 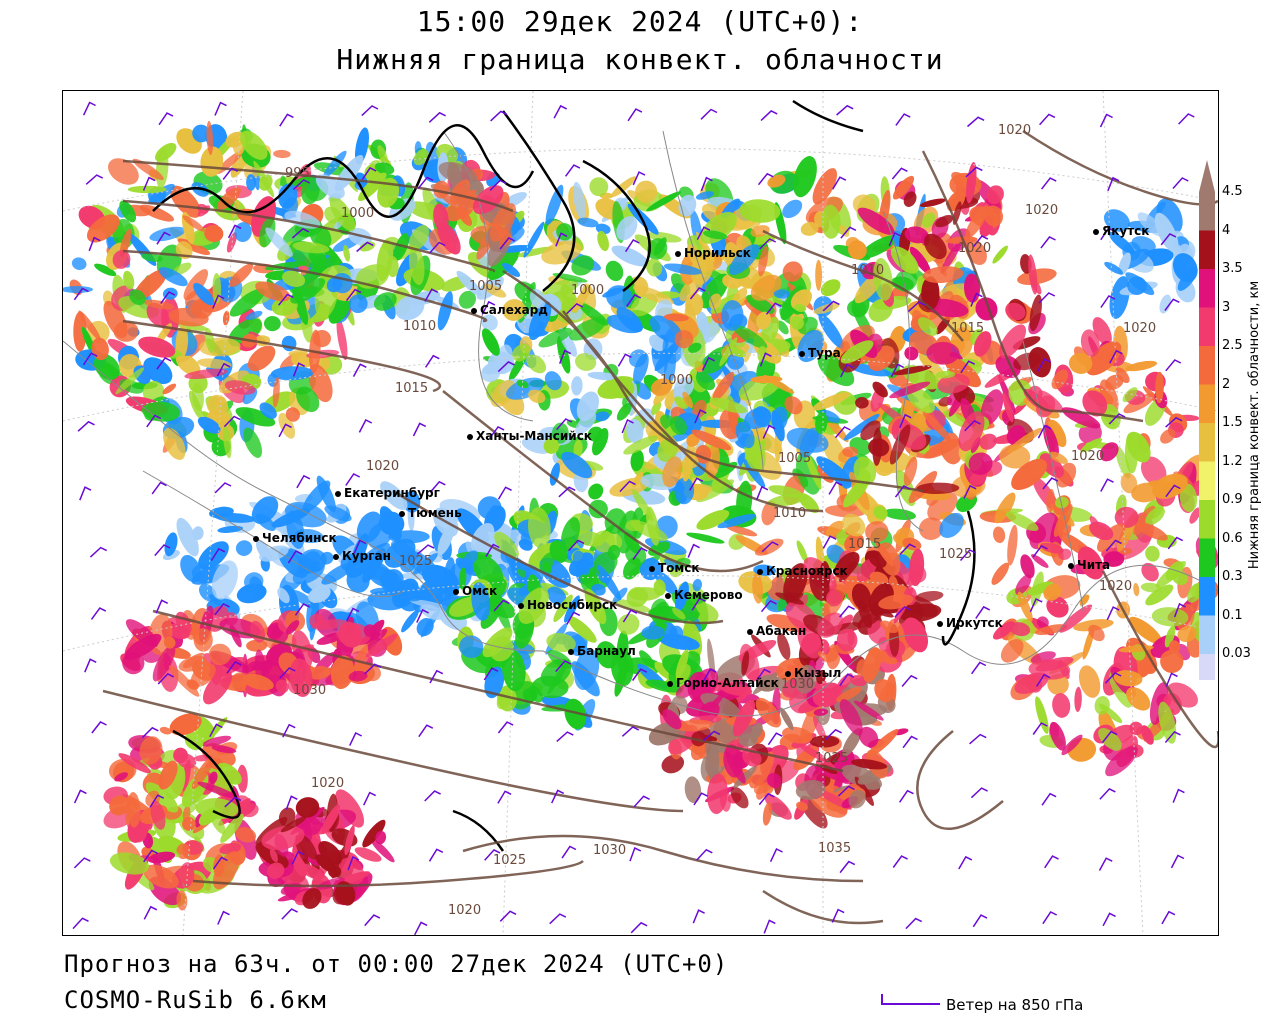 I want to click on colorbar-top-arrow, so click(x=1207, y=176).